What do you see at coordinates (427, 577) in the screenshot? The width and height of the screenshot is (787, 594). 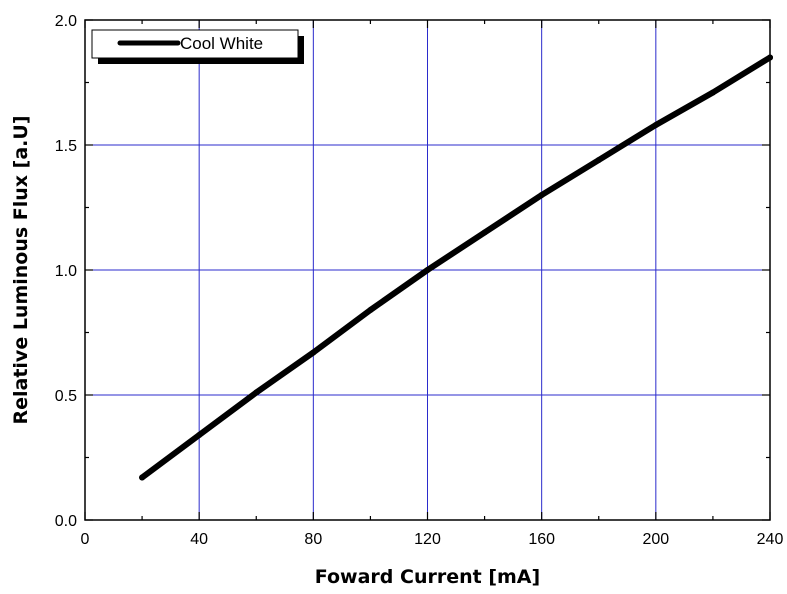 I see `x-axis-title: Foward Current [mA]` at bounding box center [427, 577].